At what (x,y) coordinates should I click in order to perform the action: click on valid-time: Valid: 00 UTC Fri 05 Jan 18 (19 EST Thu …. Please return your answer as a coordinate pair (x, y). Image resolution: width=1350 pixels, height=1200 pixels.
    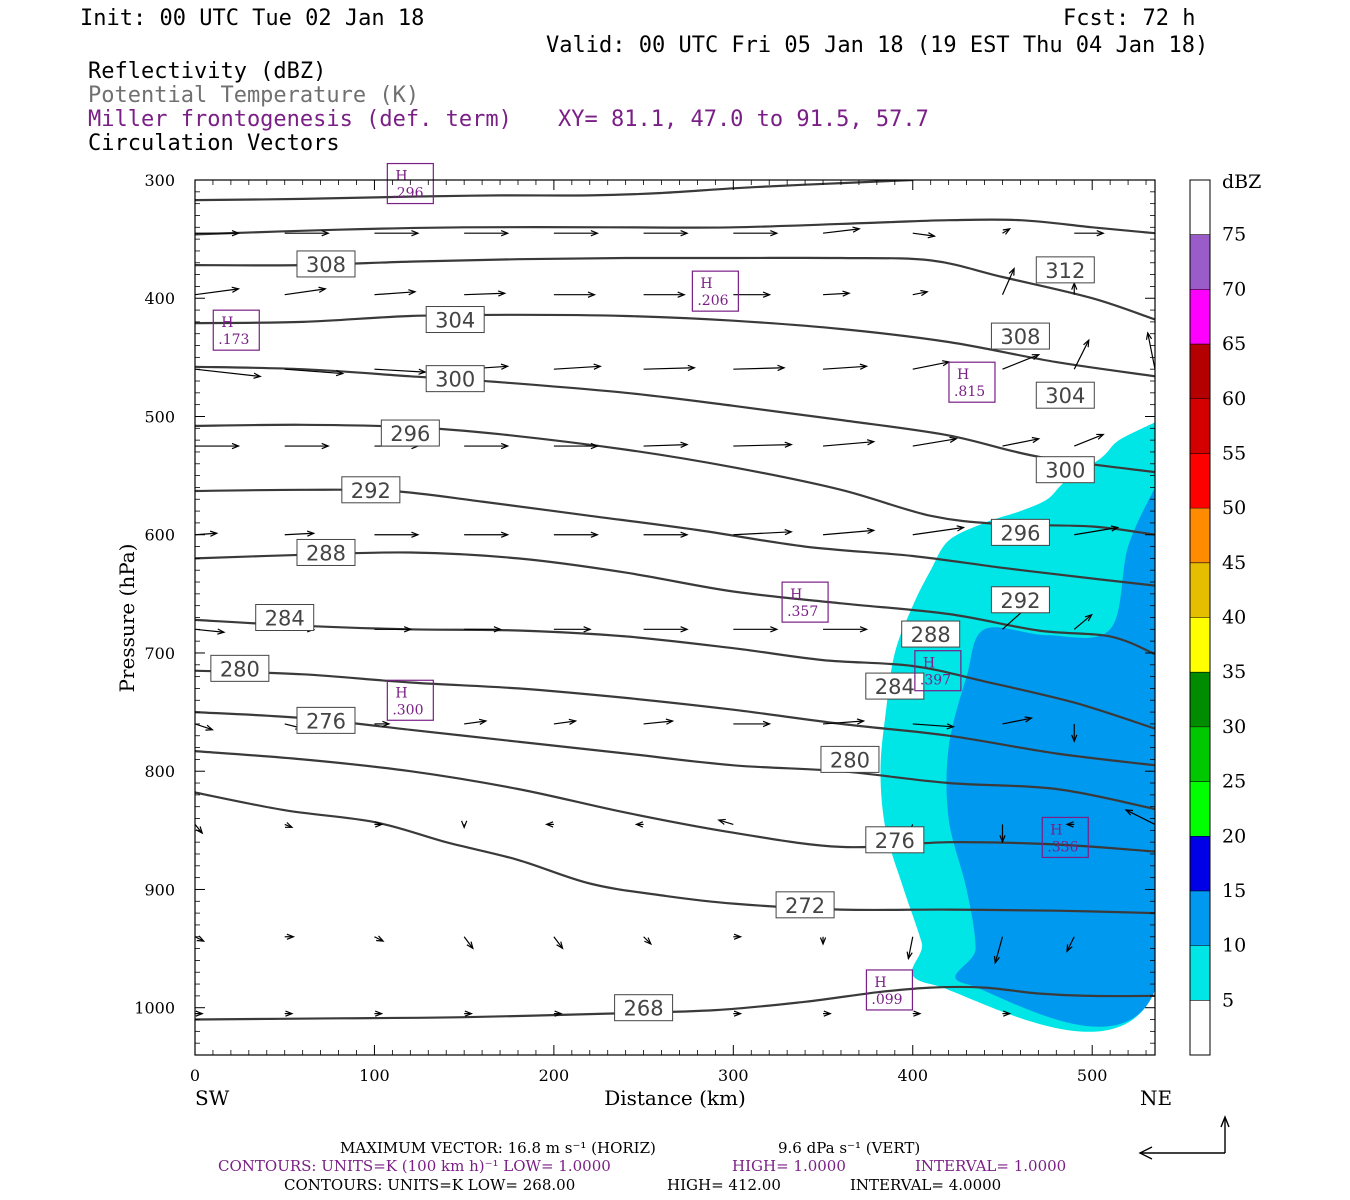
    Looking at the image, I should click on (877, 45).